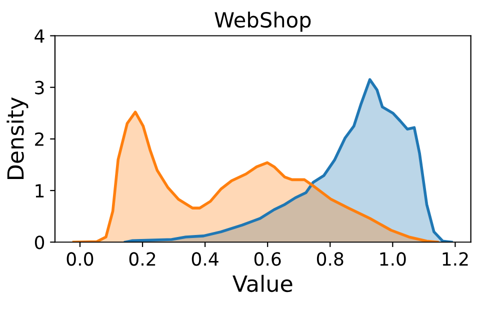 The width and height of the screenshot is (478, 325). I want to click on x-axis-title: Value, so click(262, 283).